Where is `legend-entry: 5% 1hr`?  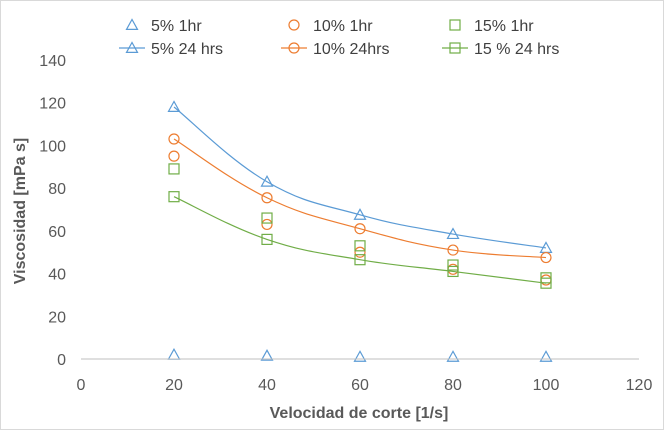 legend-entry: 5% 1hr is located at coordinates (163, 26).